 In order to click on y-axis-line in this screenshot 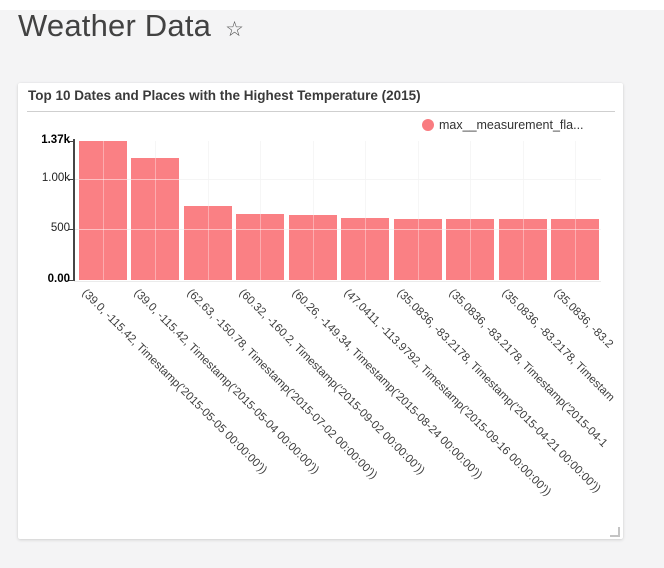, I will do `click(74, 210)`.